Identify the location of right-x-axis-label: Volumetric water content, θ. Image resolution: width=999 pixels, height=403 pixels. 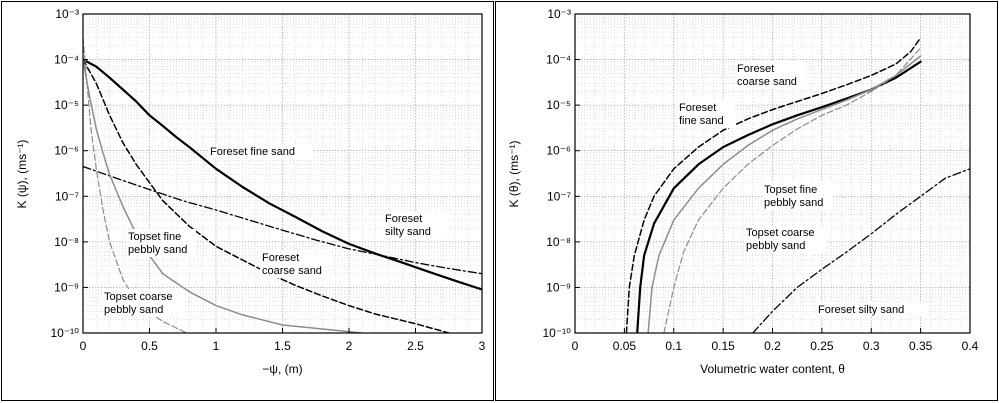
(772, 369).